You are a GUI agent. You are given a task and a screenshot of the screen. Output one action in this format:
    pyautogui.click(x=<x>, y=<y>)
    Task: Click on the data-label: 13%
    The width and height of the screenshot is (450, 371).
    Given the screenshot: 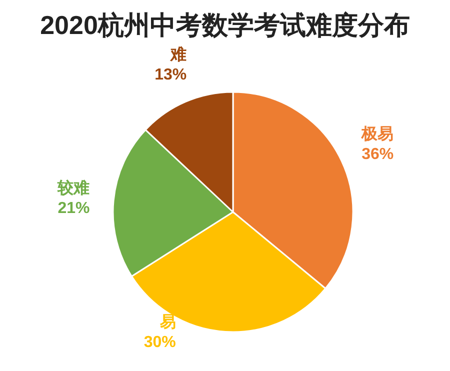 What is the action you would take?
    pyautogui.click(x=170, y=75)
    